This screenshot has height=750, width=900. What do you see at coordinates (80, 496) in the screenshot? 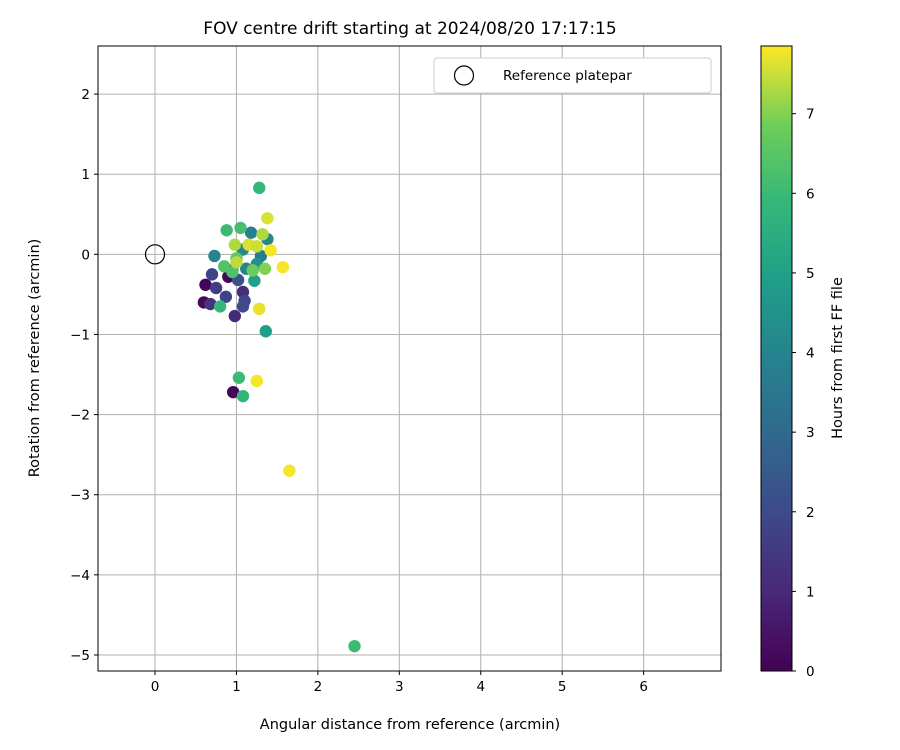
I see `y-tick-label: −3` at bounding box center [80, 496].